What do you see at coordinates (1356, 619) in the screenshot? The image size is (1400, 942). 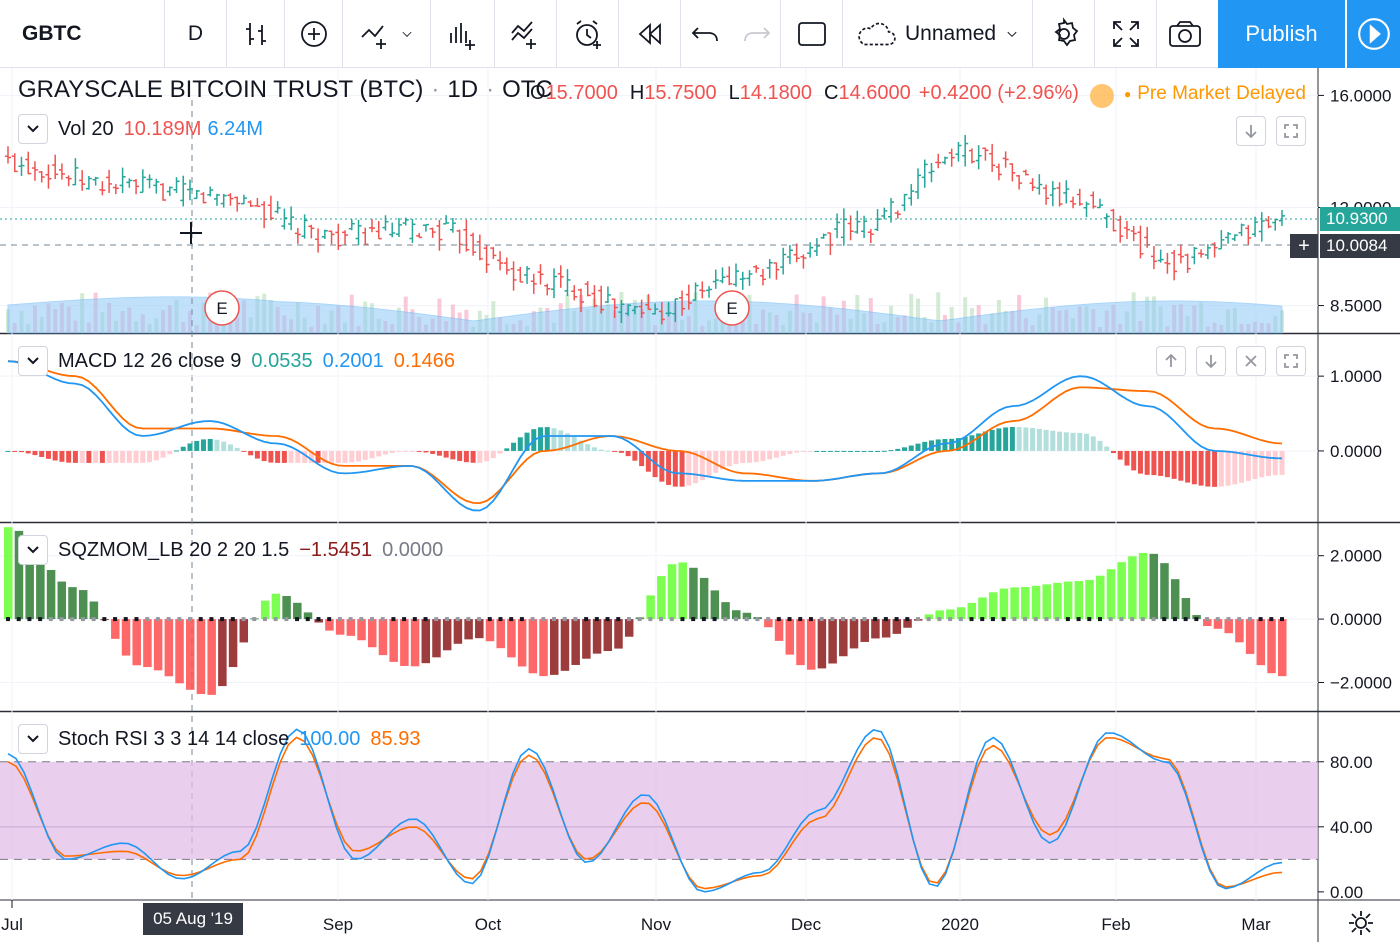 I see `sqz-axis-label: 0.0000` at bounding box center [1356, 619].